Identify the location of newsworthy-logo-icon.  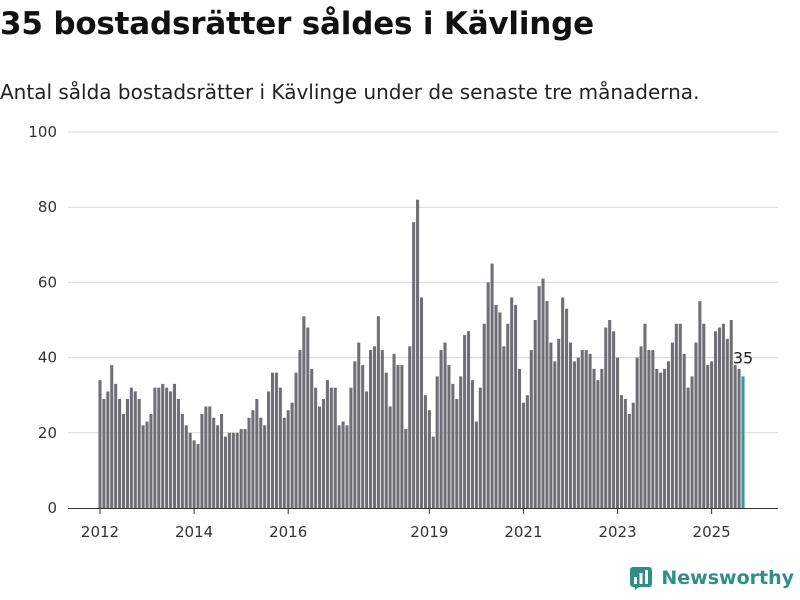
(641, 578).